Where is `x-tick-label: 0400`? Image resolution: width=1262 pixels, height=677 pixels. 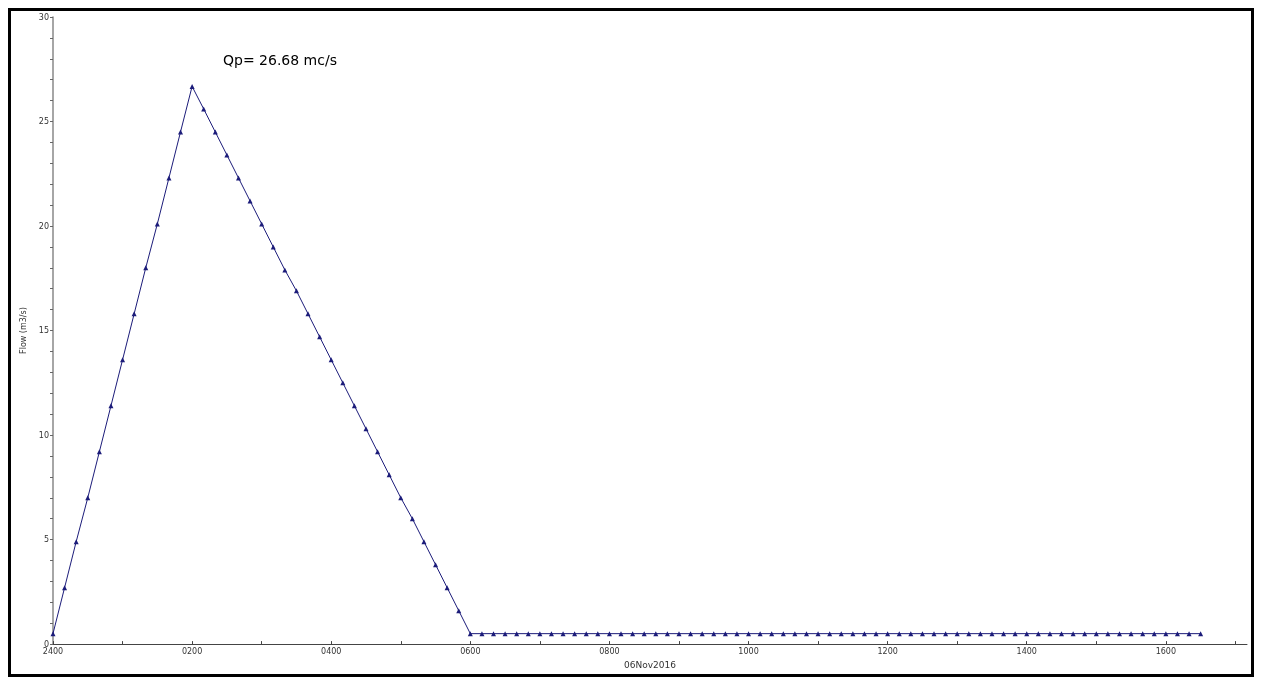 x-tick-label: 0400 is located at coordinates (331, 651).